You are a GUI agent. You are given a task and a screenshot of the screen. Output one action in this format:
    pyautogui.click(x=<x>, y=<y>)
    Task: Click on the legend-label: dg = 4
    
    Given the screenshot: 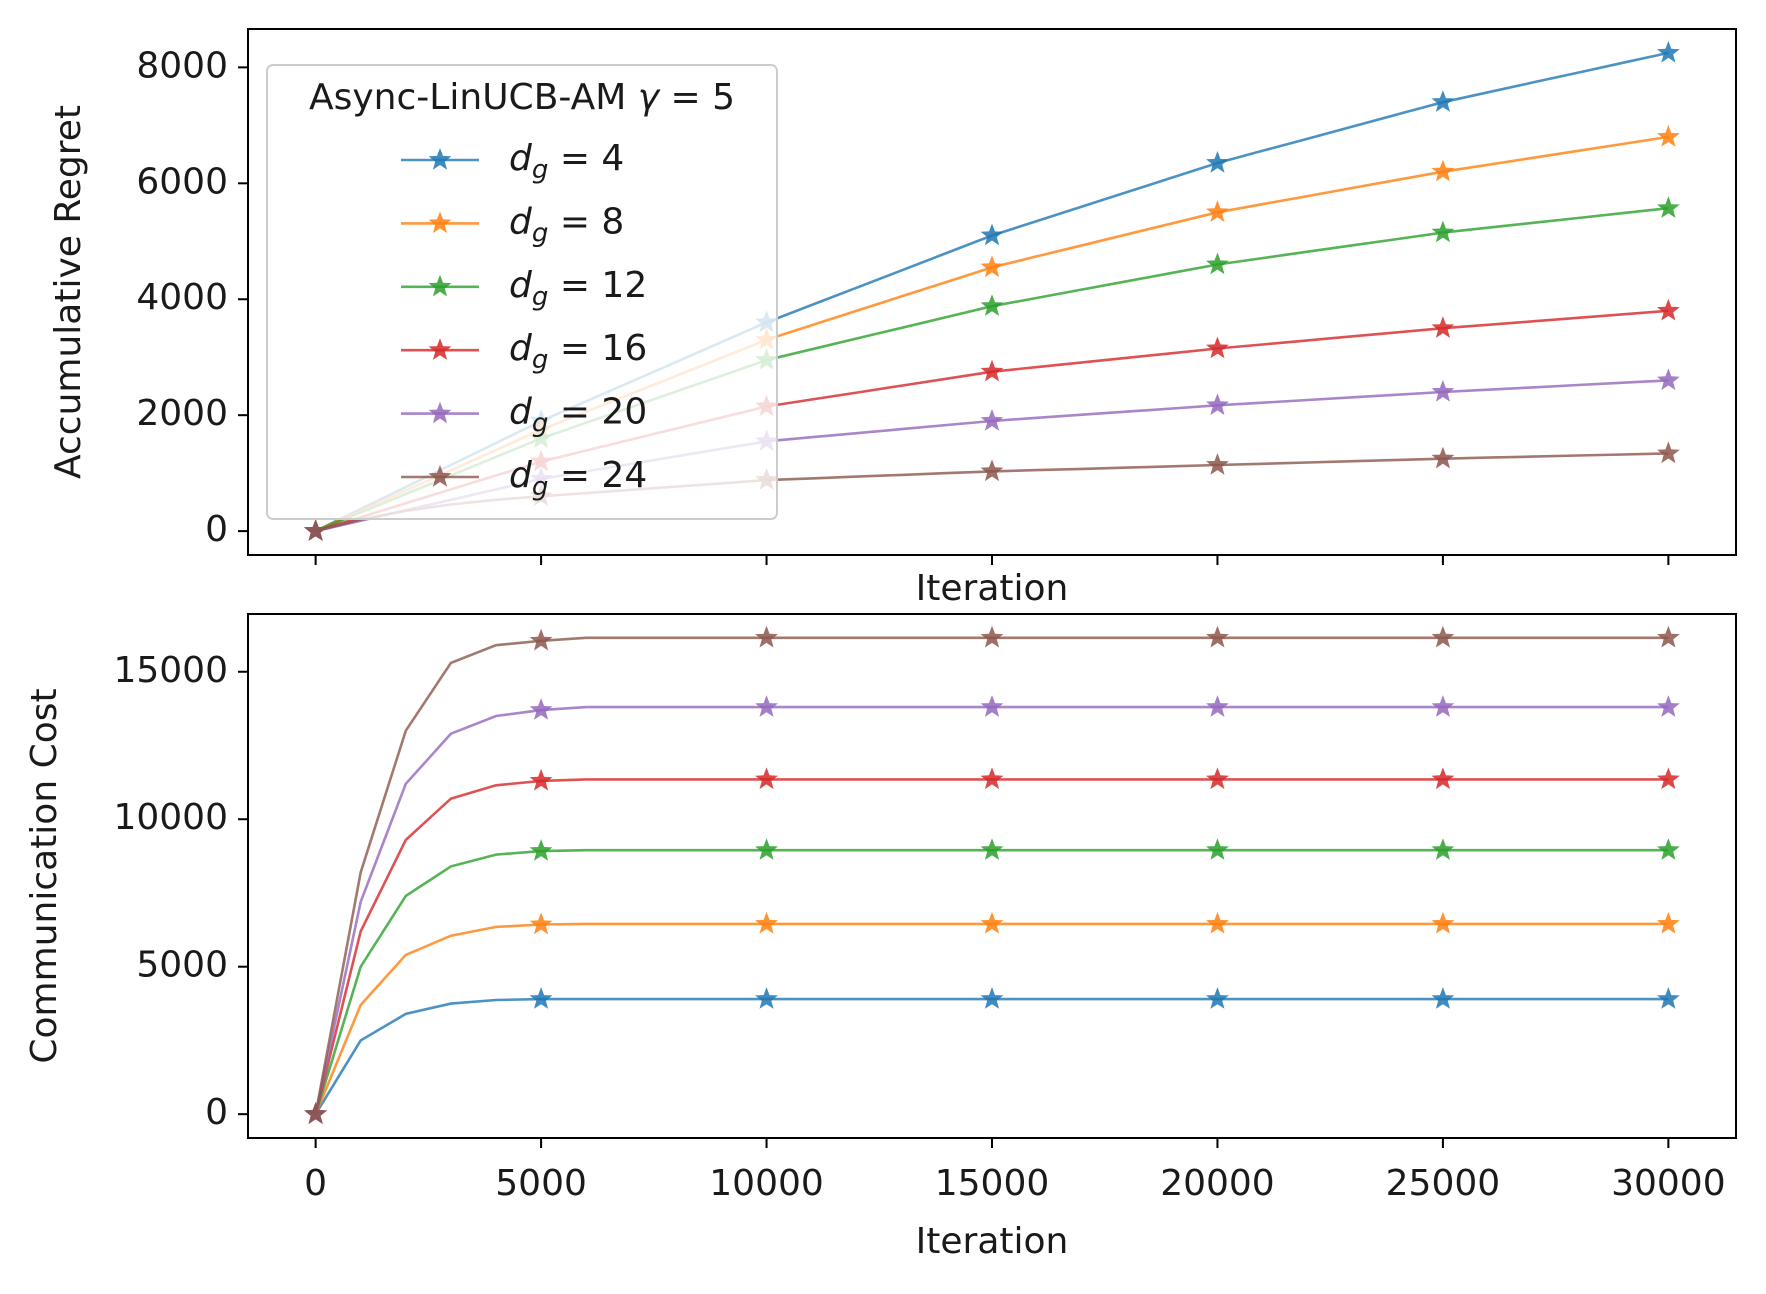 What is the action you would take?
    pyautogui.click(x=566, y=161)
    